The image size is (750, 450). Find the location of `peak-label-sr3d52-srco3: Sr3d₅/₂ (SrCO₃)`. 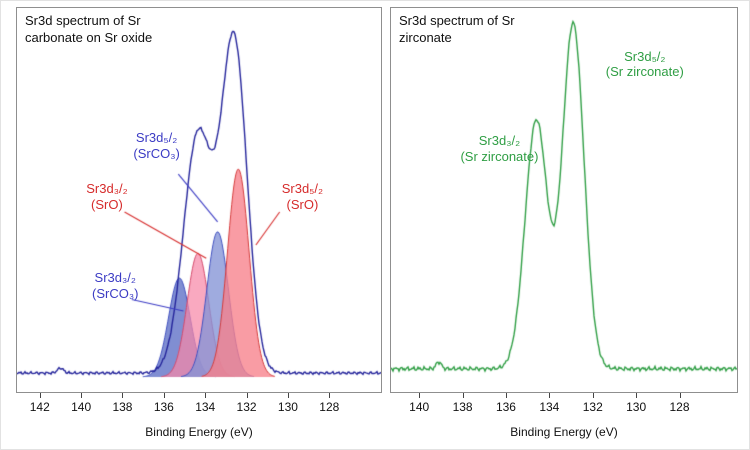

peak-label-sr3d52-srco3: Sr3d₅/₂ (SrCO₃) is located at coordinates (156, 146).